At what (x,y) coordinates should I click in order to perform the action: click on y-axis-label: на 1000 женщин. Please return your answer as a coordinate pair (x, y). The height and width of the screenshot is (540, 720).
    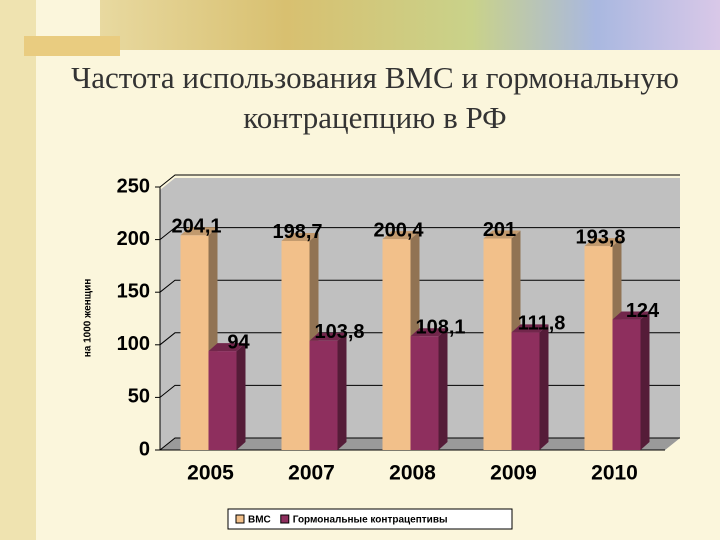
    Looking at the image, I should click on (88, 318).